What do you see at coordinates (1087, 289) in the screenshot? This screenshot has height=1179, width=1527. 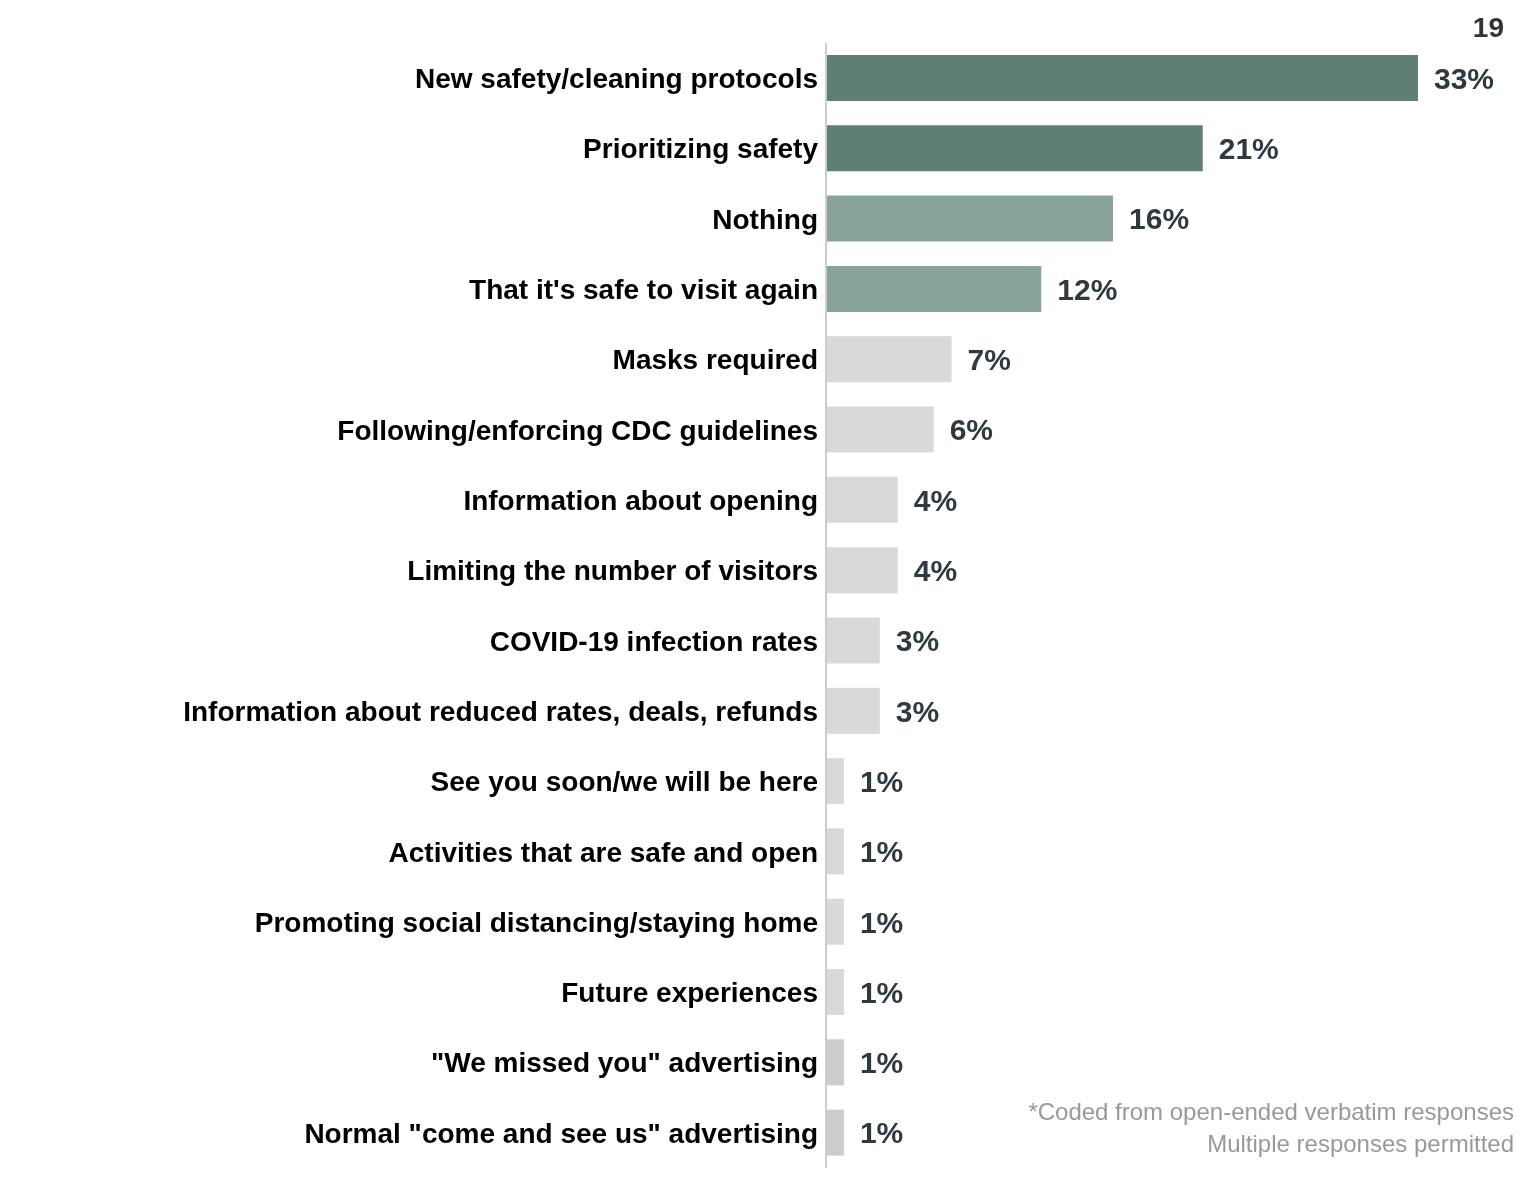 I see `data-label: 12%` at bounding box center [1087, 289].